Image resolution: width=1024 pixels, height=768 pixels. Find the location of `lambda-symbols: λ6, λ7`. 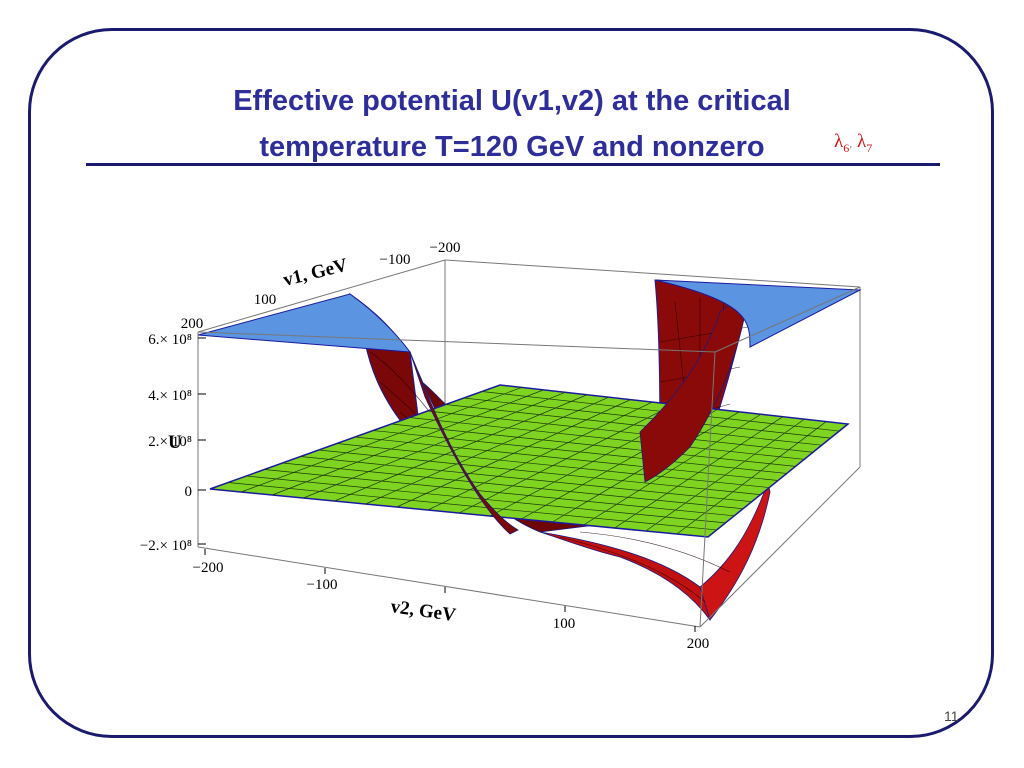

lambda-symbols: λ6, λ7 is located at coordinates (853, 143).